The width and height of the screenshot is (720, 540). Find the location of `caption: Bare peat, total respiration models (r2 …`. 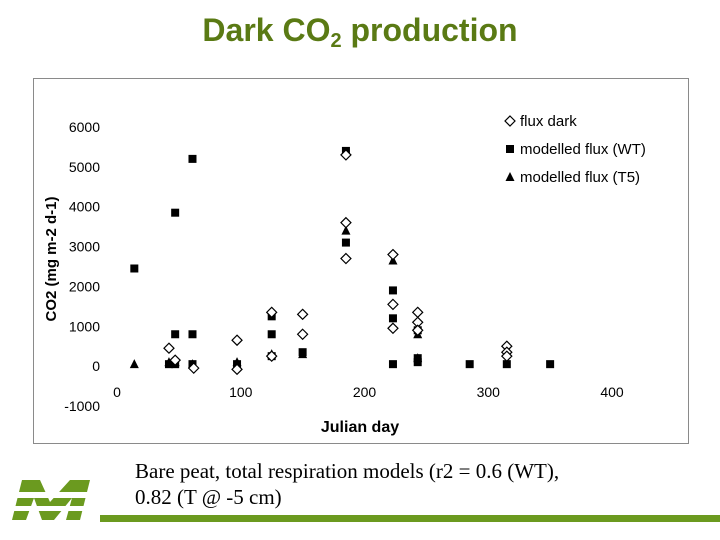

caption: Bare peat, total respiration models (r2 … is located at coordinates (415, 484).